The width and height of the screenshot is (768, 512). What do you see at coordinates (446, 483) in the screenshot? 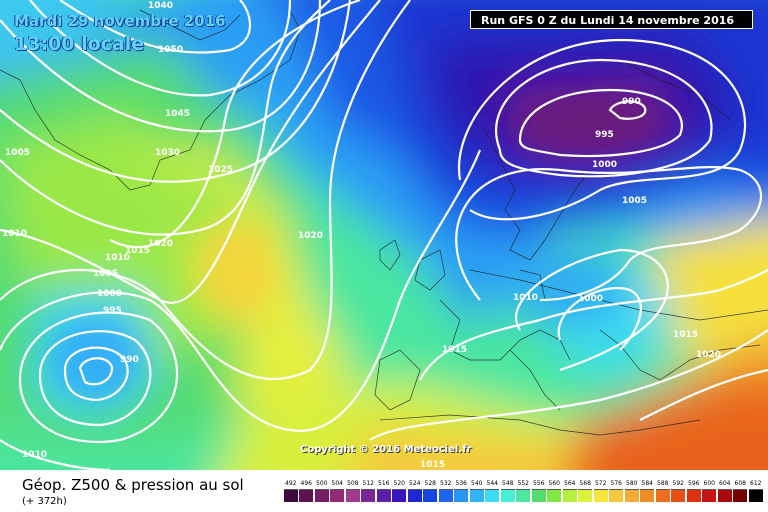
I see `legend-value: 532` at bounding box center [446, 483].